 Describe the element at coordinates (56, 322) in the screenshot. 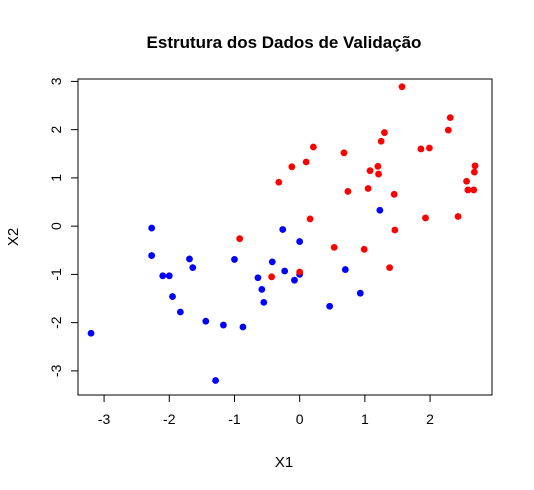

I see `y-tick-label: -2` at that location.